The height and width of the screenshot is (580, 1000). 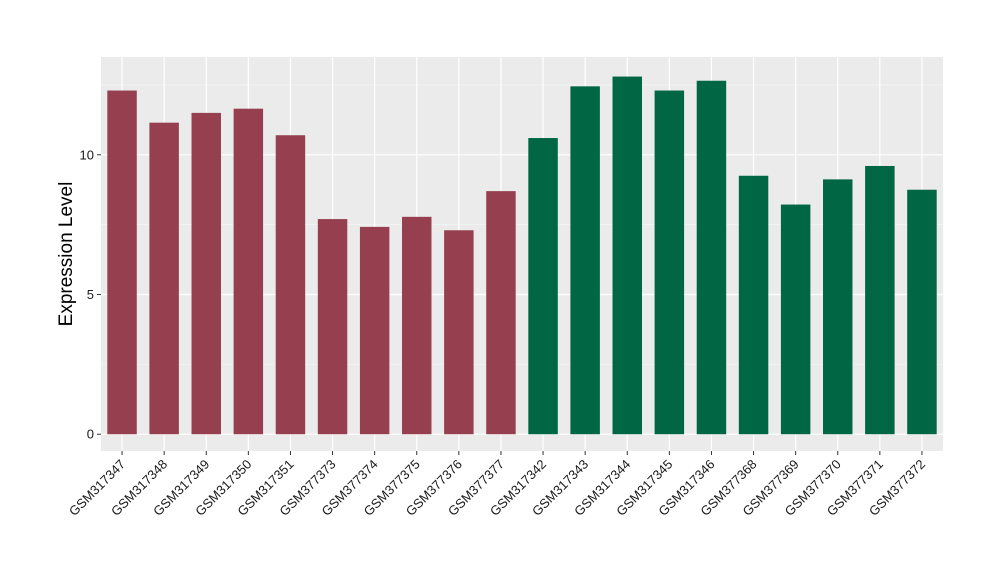 I want to click on bar-GSM317344, so click(x=627, y=255).